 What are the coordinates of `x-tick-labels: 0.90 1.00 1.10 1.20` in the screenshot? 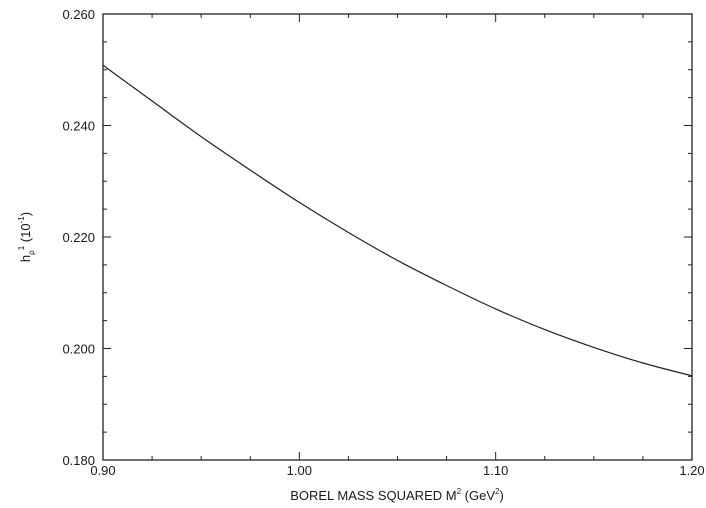 It's located at (397, 470).